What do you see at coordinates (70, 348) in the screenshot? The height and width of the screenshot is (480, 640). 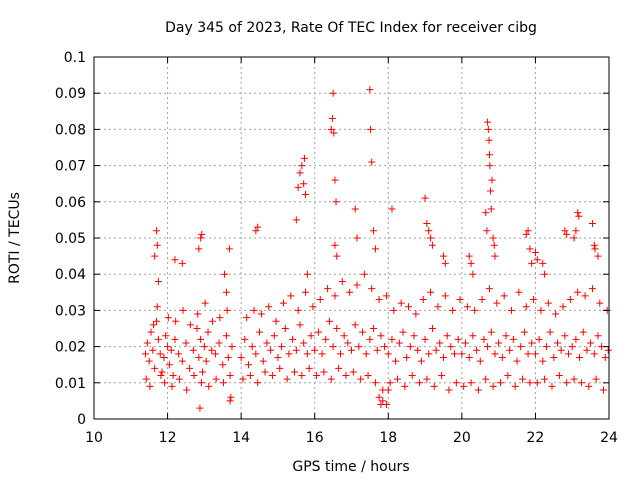 I see `y-tick-label: 0.02` at bounding box center [70, 348].